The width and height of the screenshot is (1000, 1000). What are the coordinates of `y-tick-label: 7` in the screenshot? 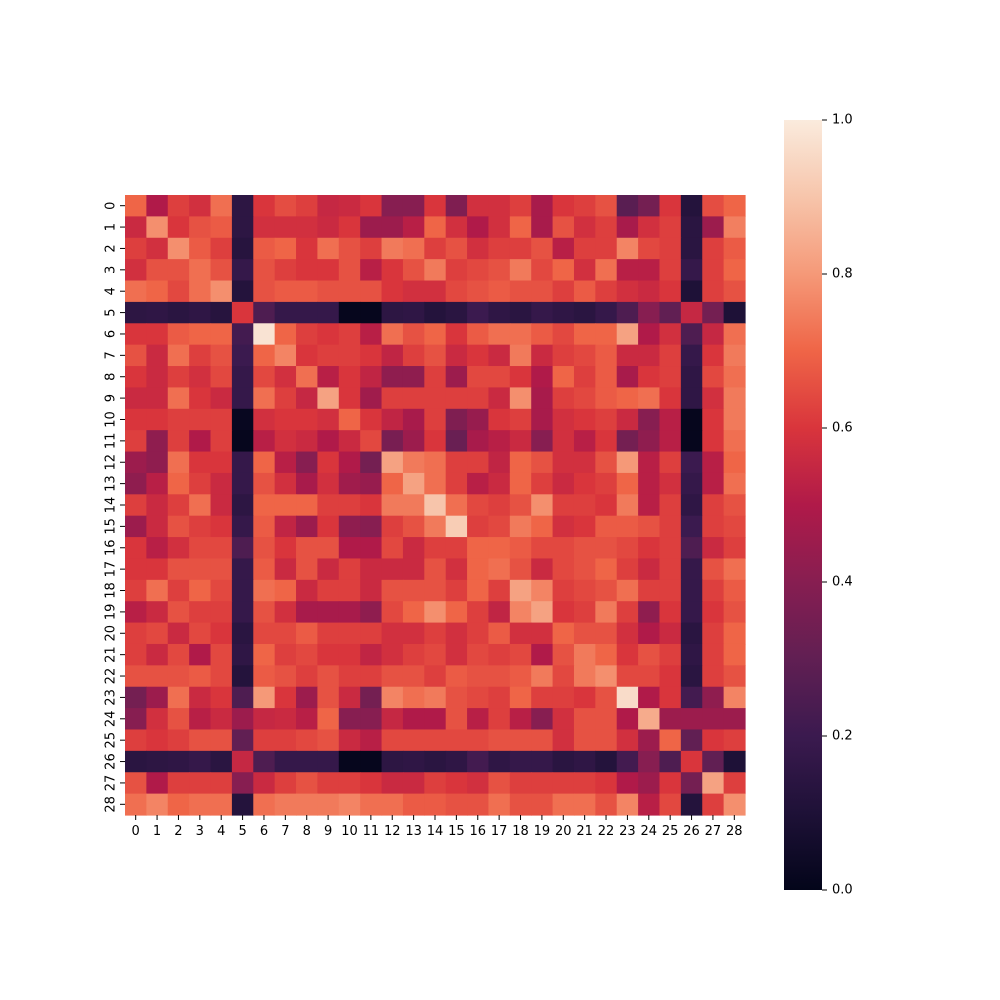 It's located at (111, 355).